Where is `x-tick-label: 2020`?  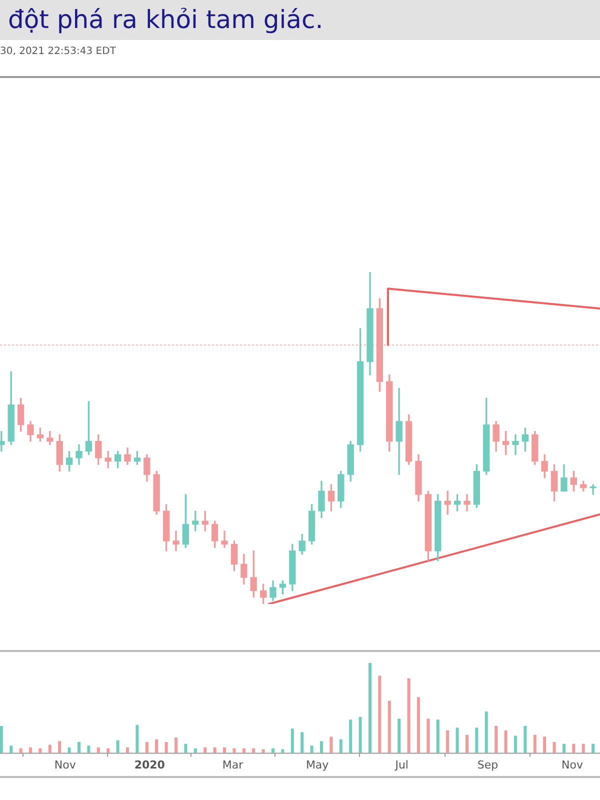
x-tick-label: 2020 is located at coordinates (150, 765).